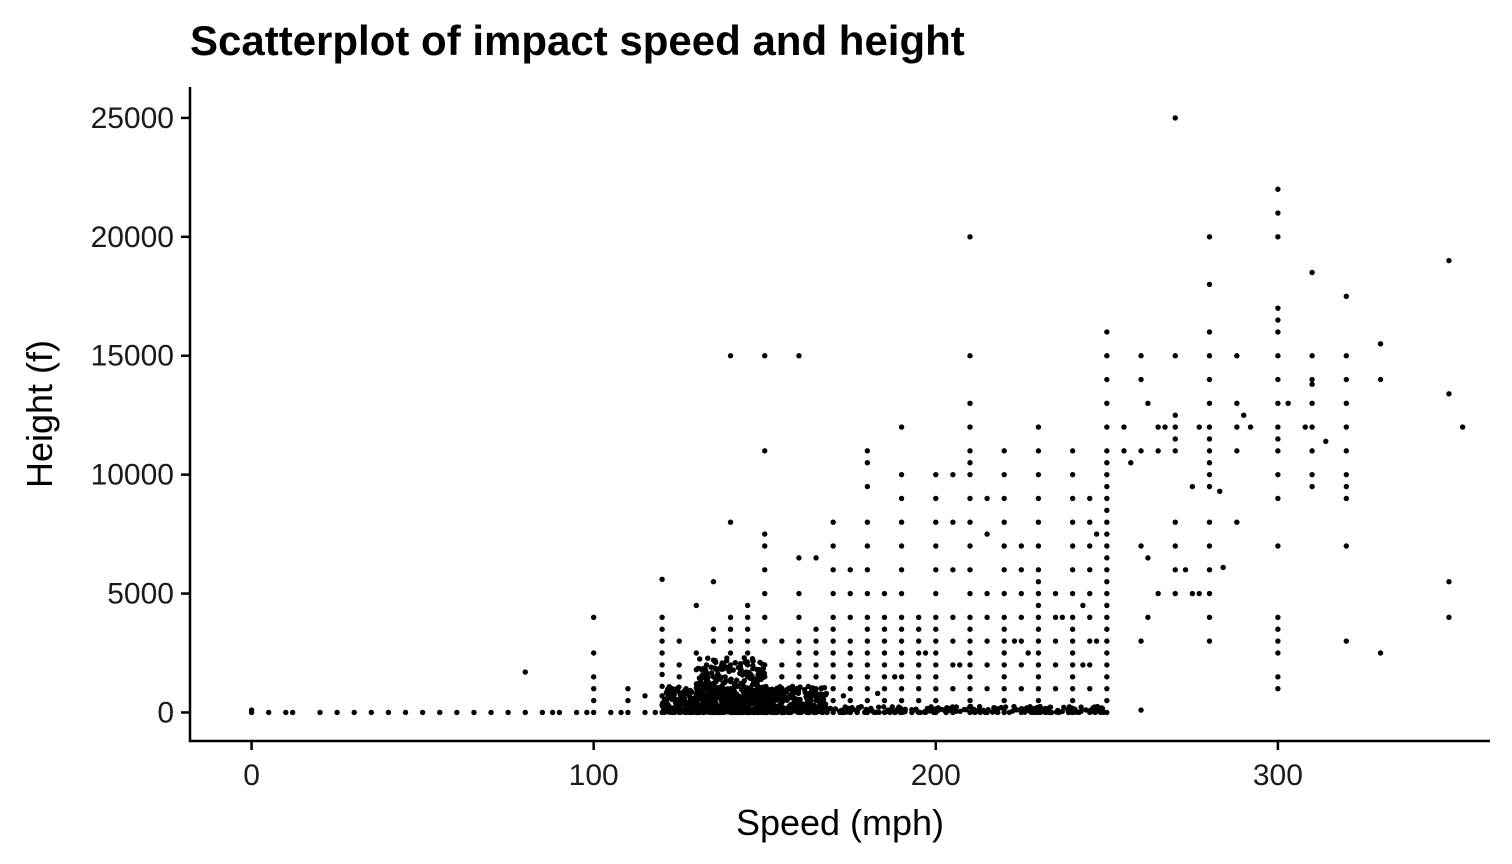 This screenshot has height=864, width=1512. Describe the element at coordinates (773, 766) in the screenshot. I see `x-axis-ticks: 0 100 200 300` at that location.